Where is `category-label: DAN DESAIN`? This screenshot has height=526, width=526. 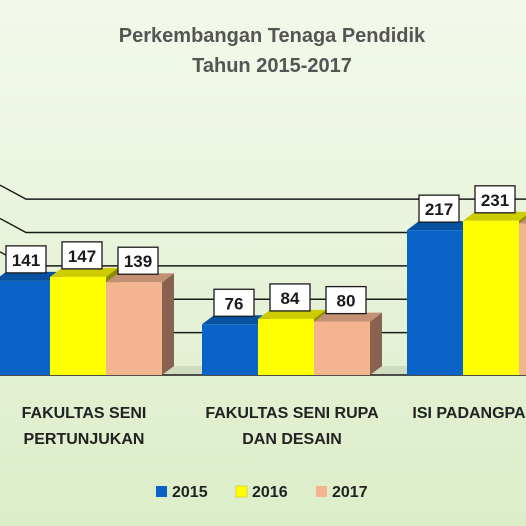
category-label: DAN DESAIN is located at coordinates (292, 439).